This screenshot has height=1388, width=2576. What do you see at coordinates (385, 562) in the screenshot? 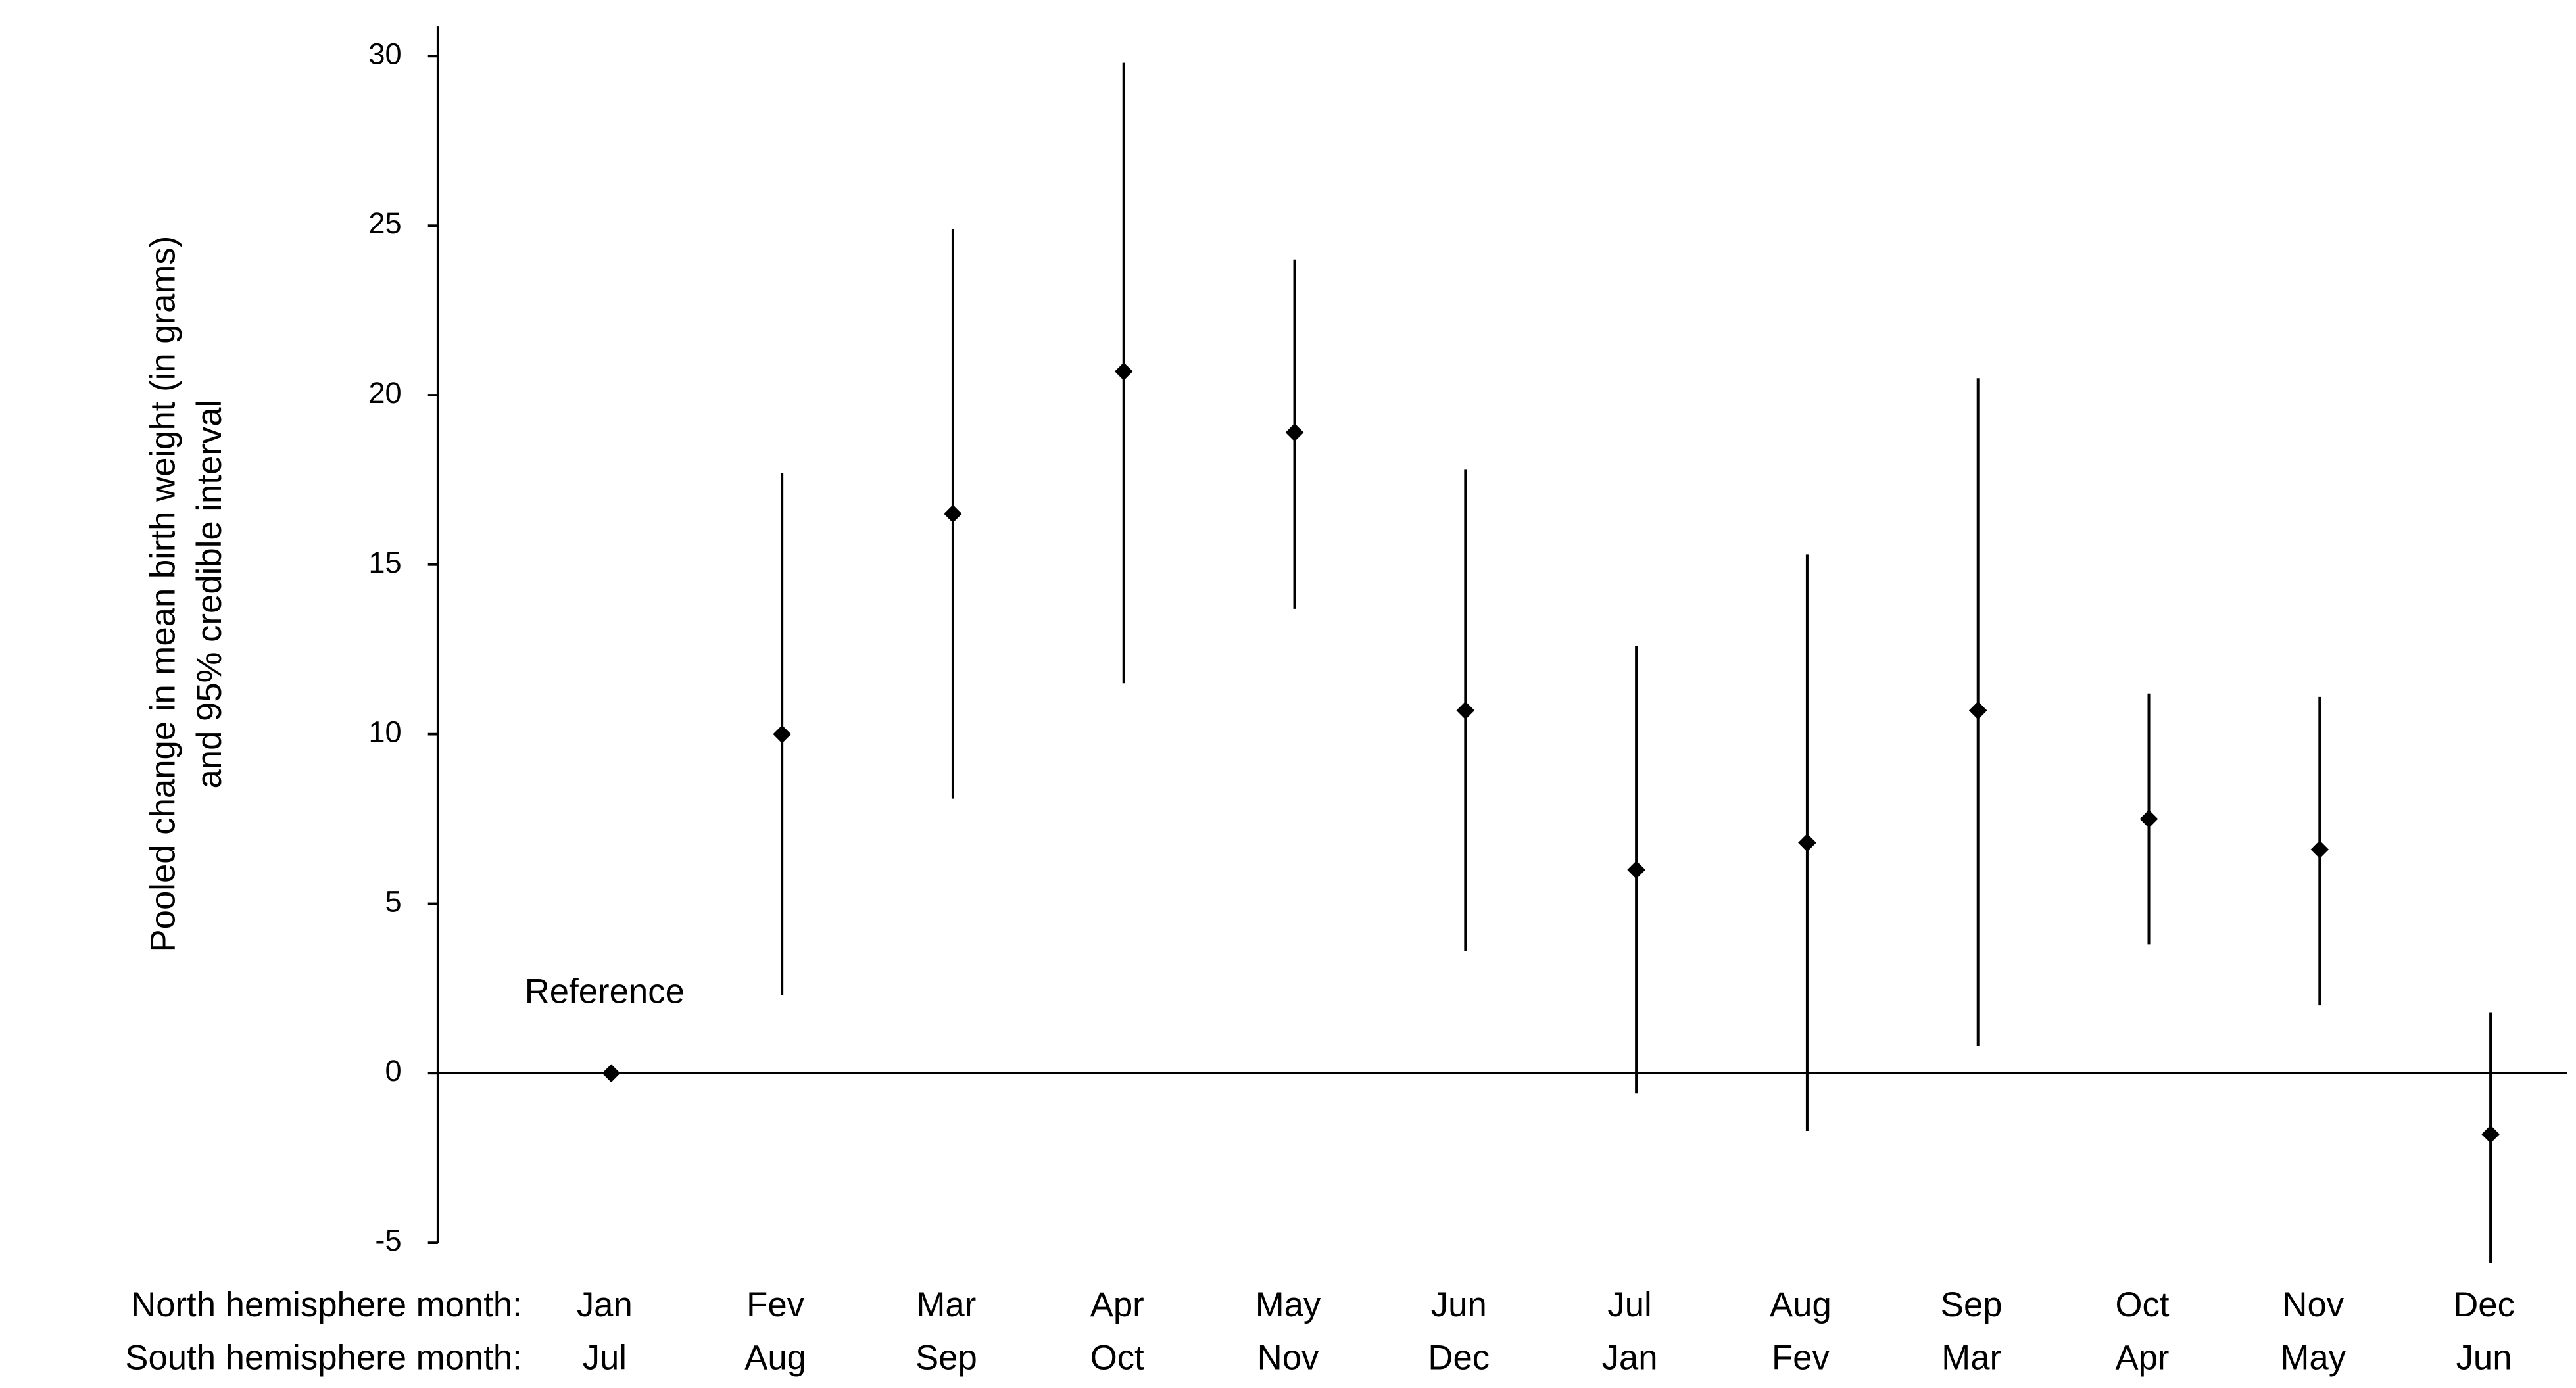
I see `y-tick-label: 15` at bounding box center [385, 562].